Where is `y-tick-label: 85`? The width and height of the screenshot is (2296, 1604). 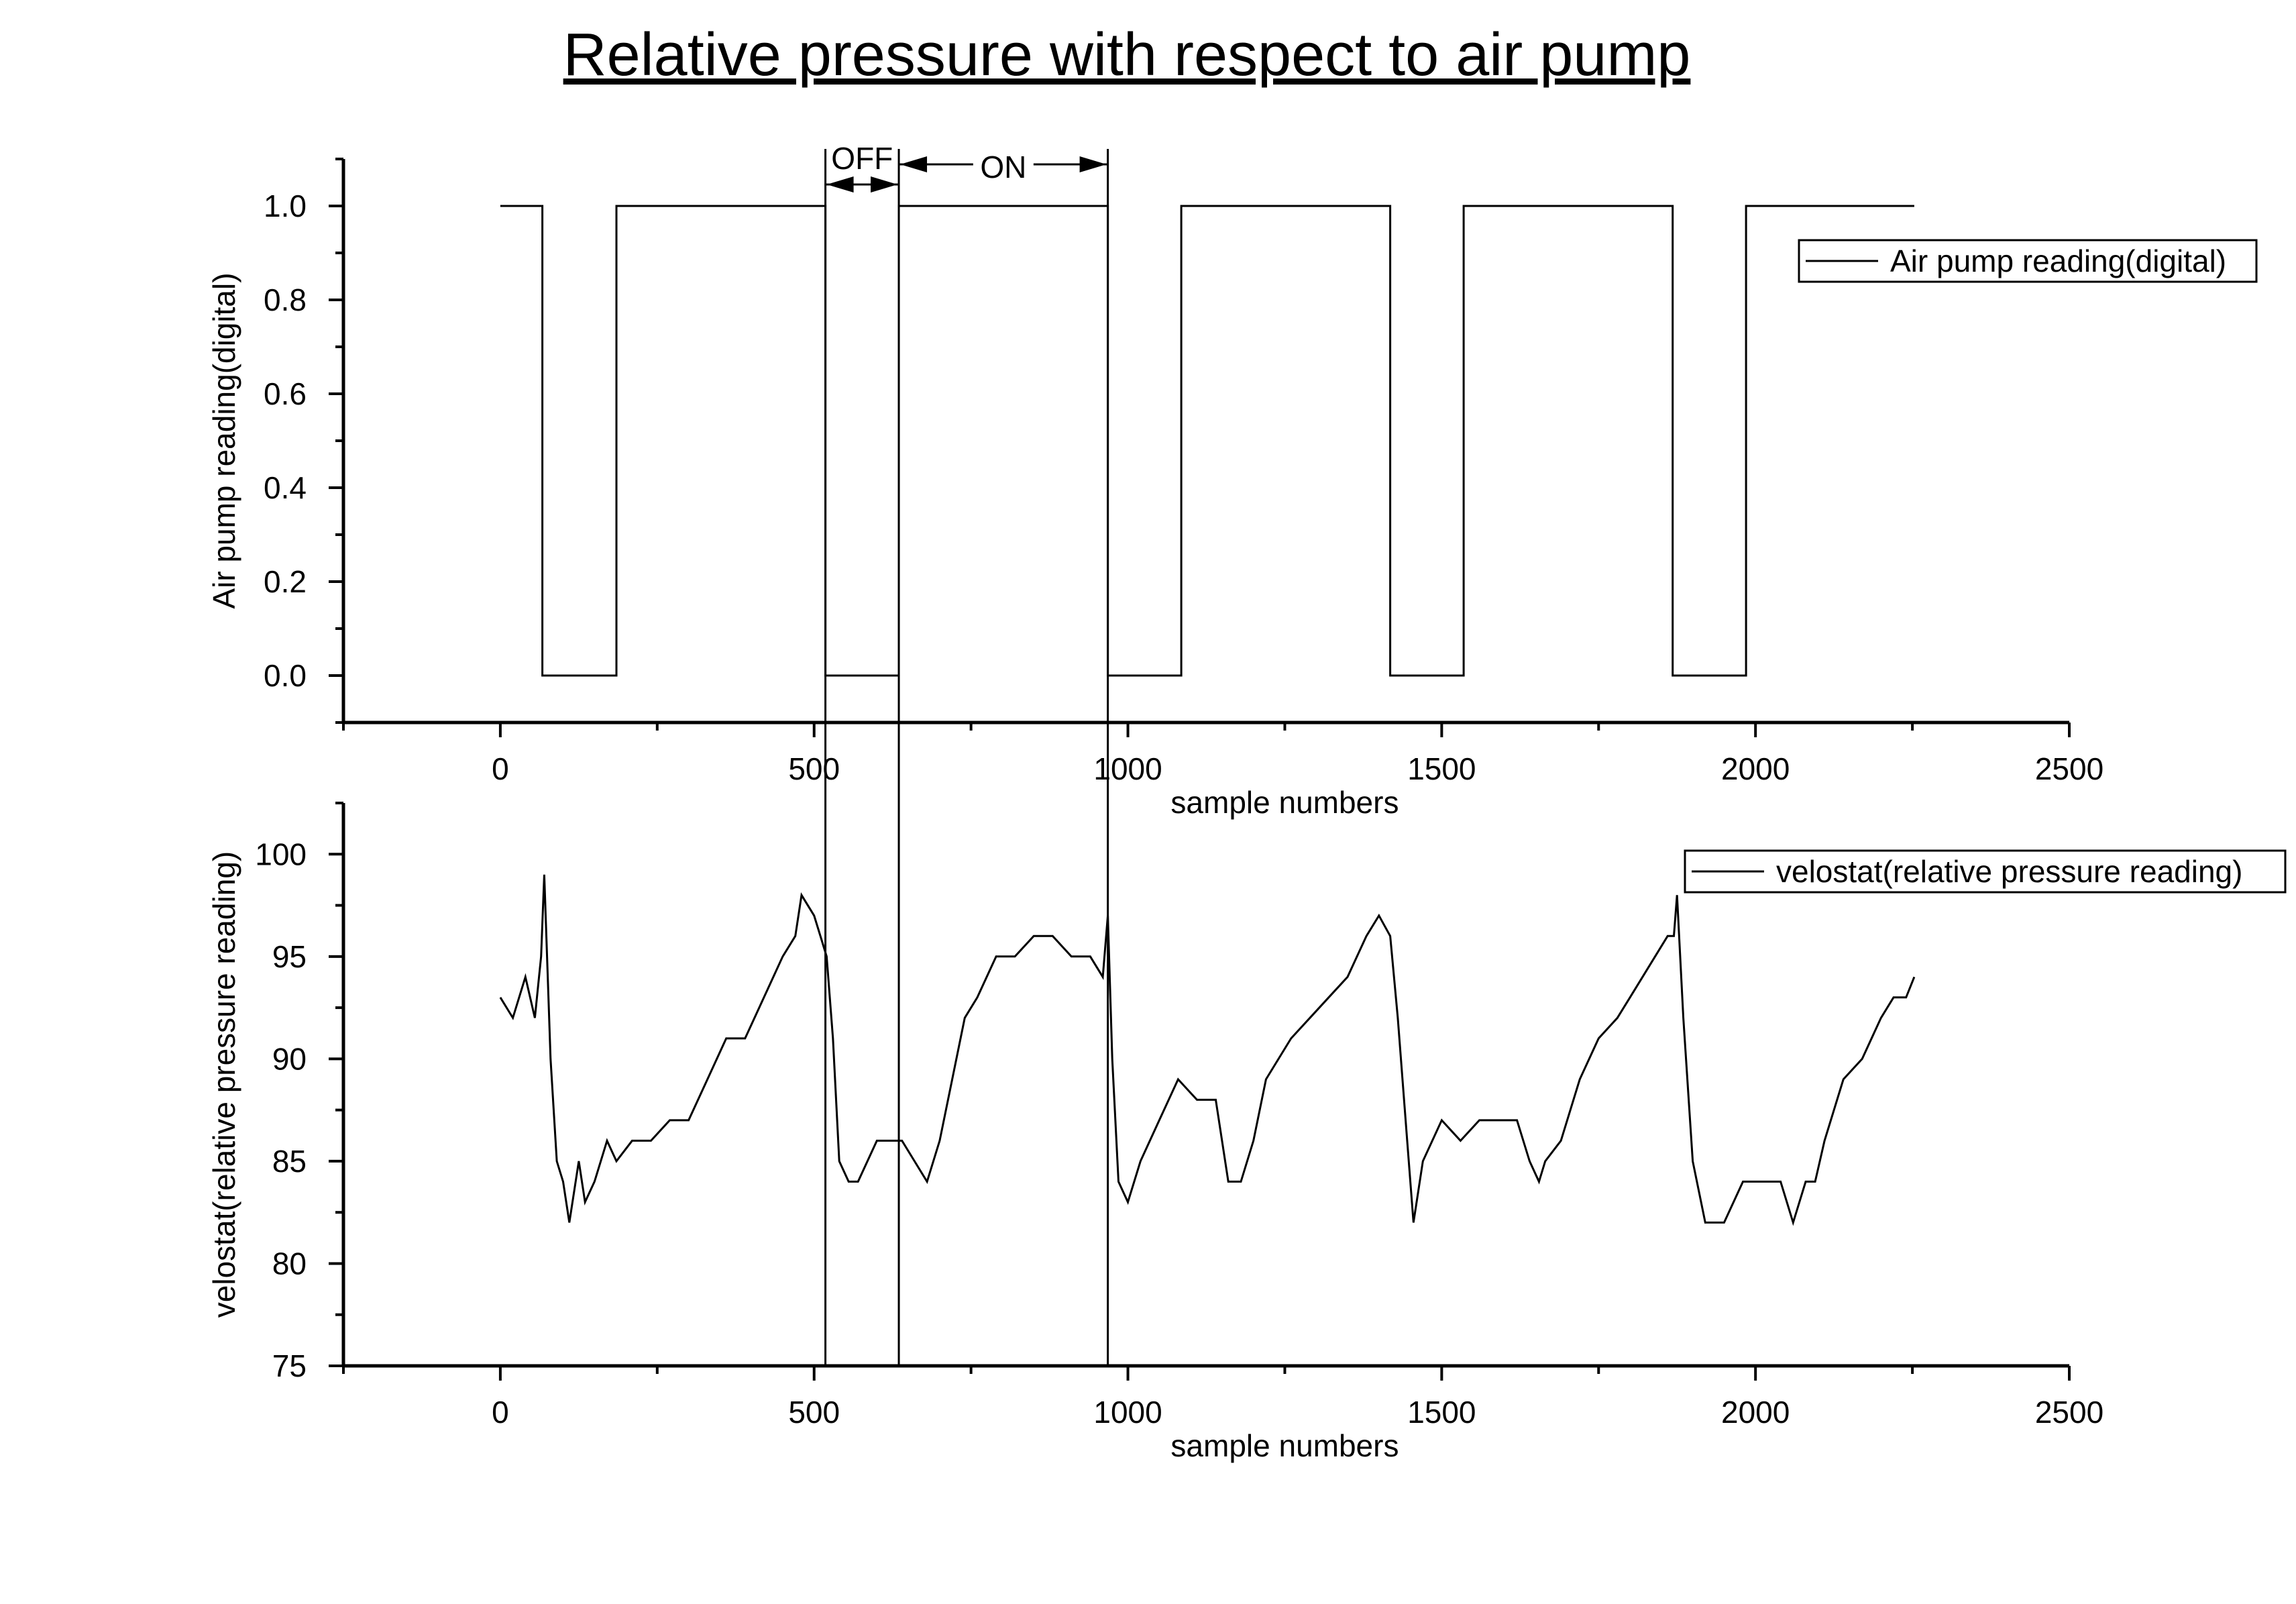 y-tick-label: 85 is located at coordinates (289, 1161).